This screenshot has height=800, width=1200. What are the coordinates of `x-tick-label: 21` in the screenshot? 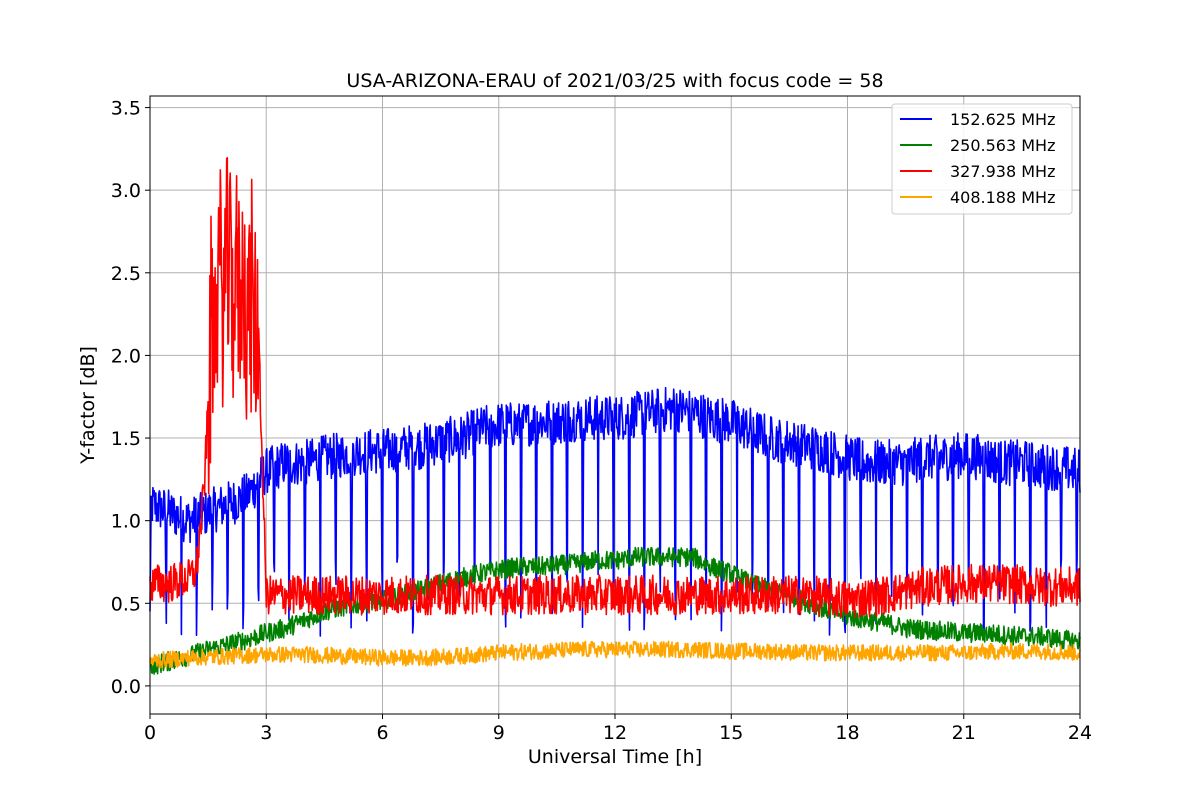 It's located at (964, 733).